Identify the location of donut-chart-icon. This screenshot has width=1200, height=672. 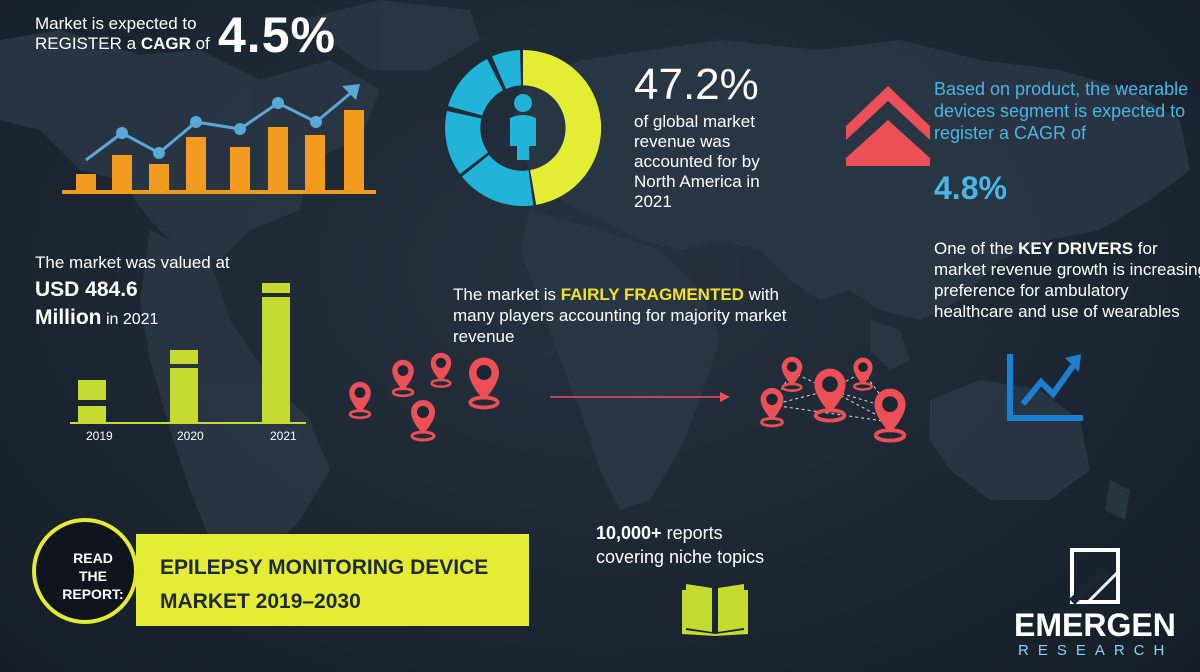
(523, 128).